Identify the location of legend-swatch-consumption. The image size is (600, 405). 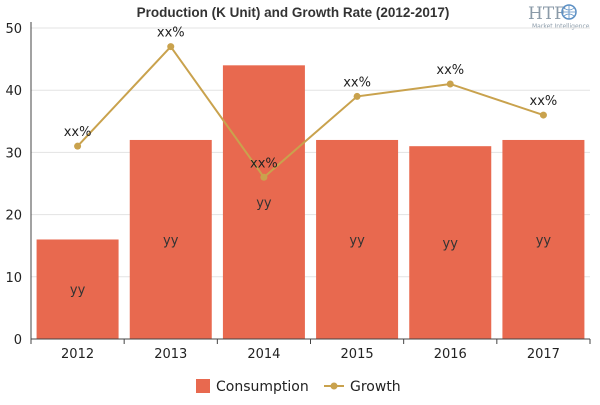
(203, 386).